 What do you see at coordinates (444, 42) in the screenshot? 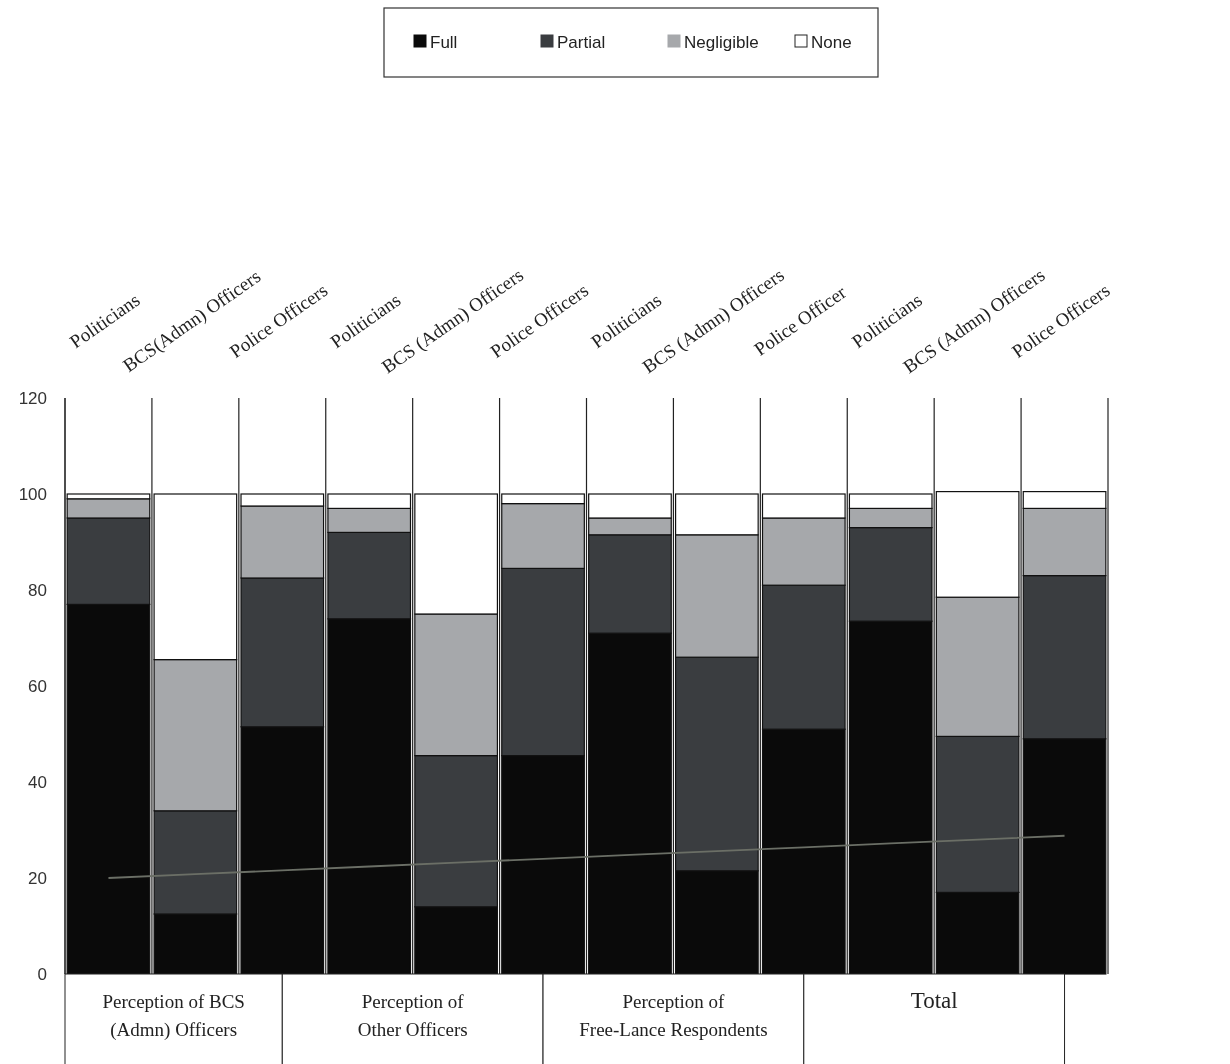
I see `legend-label: Full` at bounding box center [444, 42].